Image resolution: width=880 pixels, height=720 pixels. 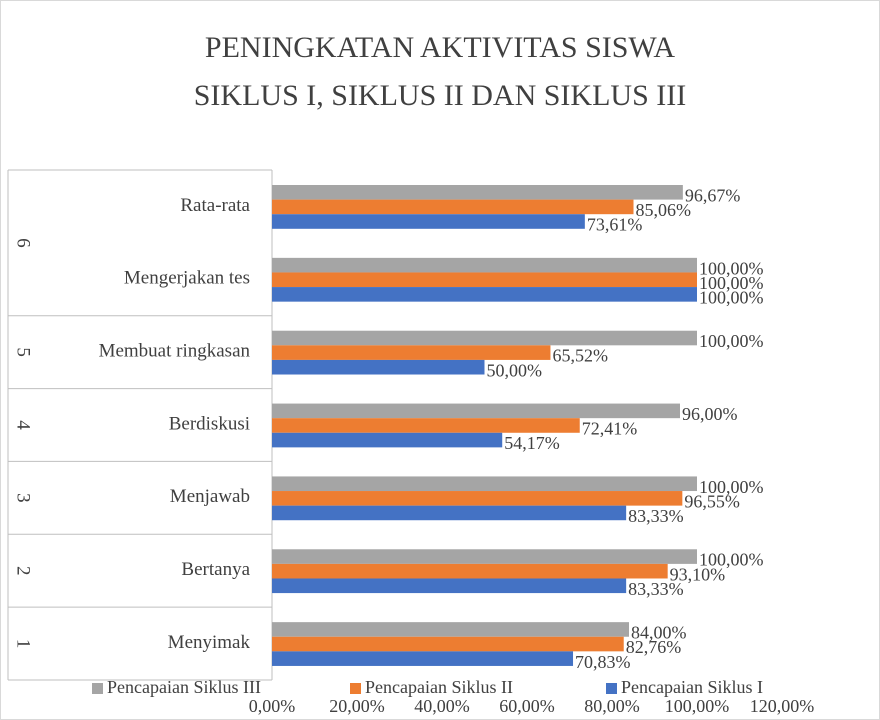 What do you see at coordinates (23, 644) in the screenshot?
I see `group-label: 1` at bounding box center [23, 644].